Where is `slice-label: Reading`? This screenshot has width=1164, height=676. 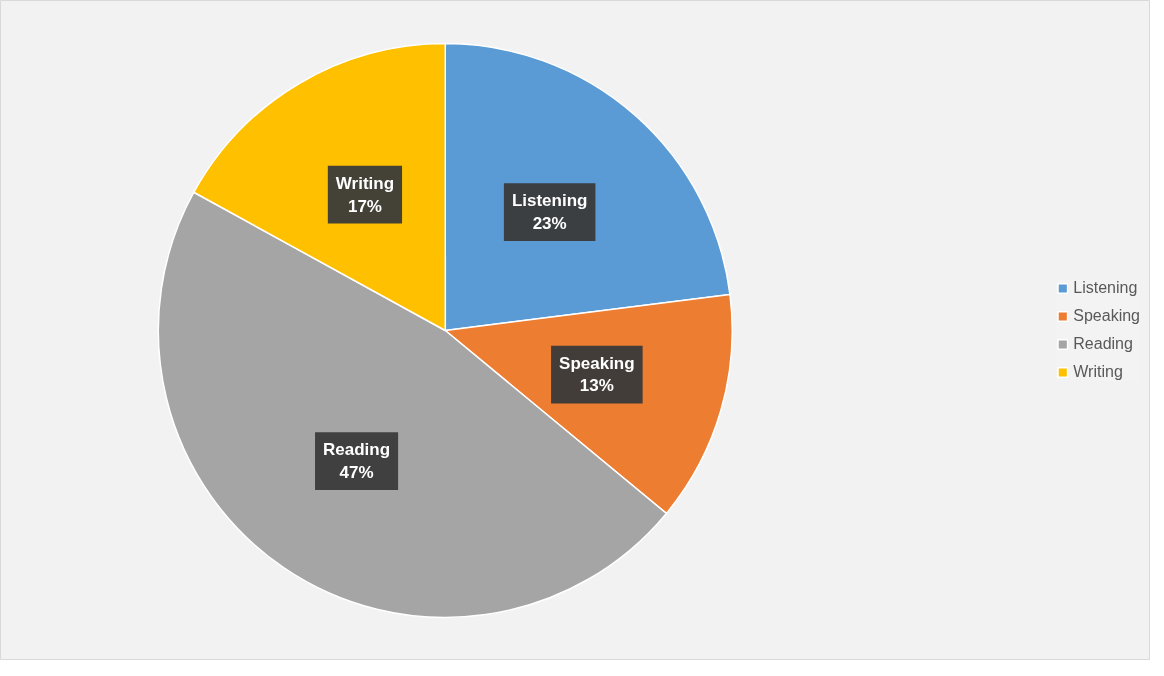
slice-label: Reading is located at coordinates (357, 450).